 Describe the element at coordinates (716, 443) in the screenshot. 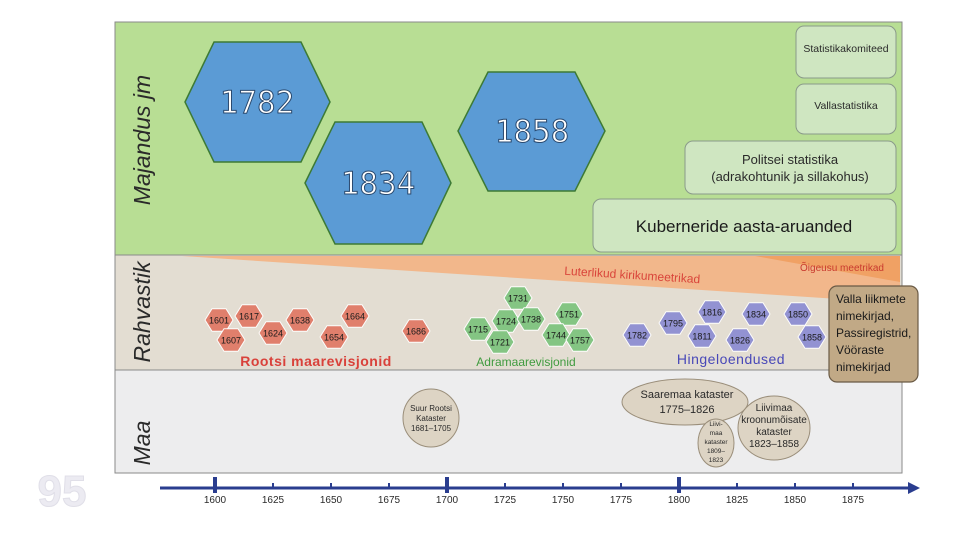

I see `livonia-cadastre-ellipse` at that location.